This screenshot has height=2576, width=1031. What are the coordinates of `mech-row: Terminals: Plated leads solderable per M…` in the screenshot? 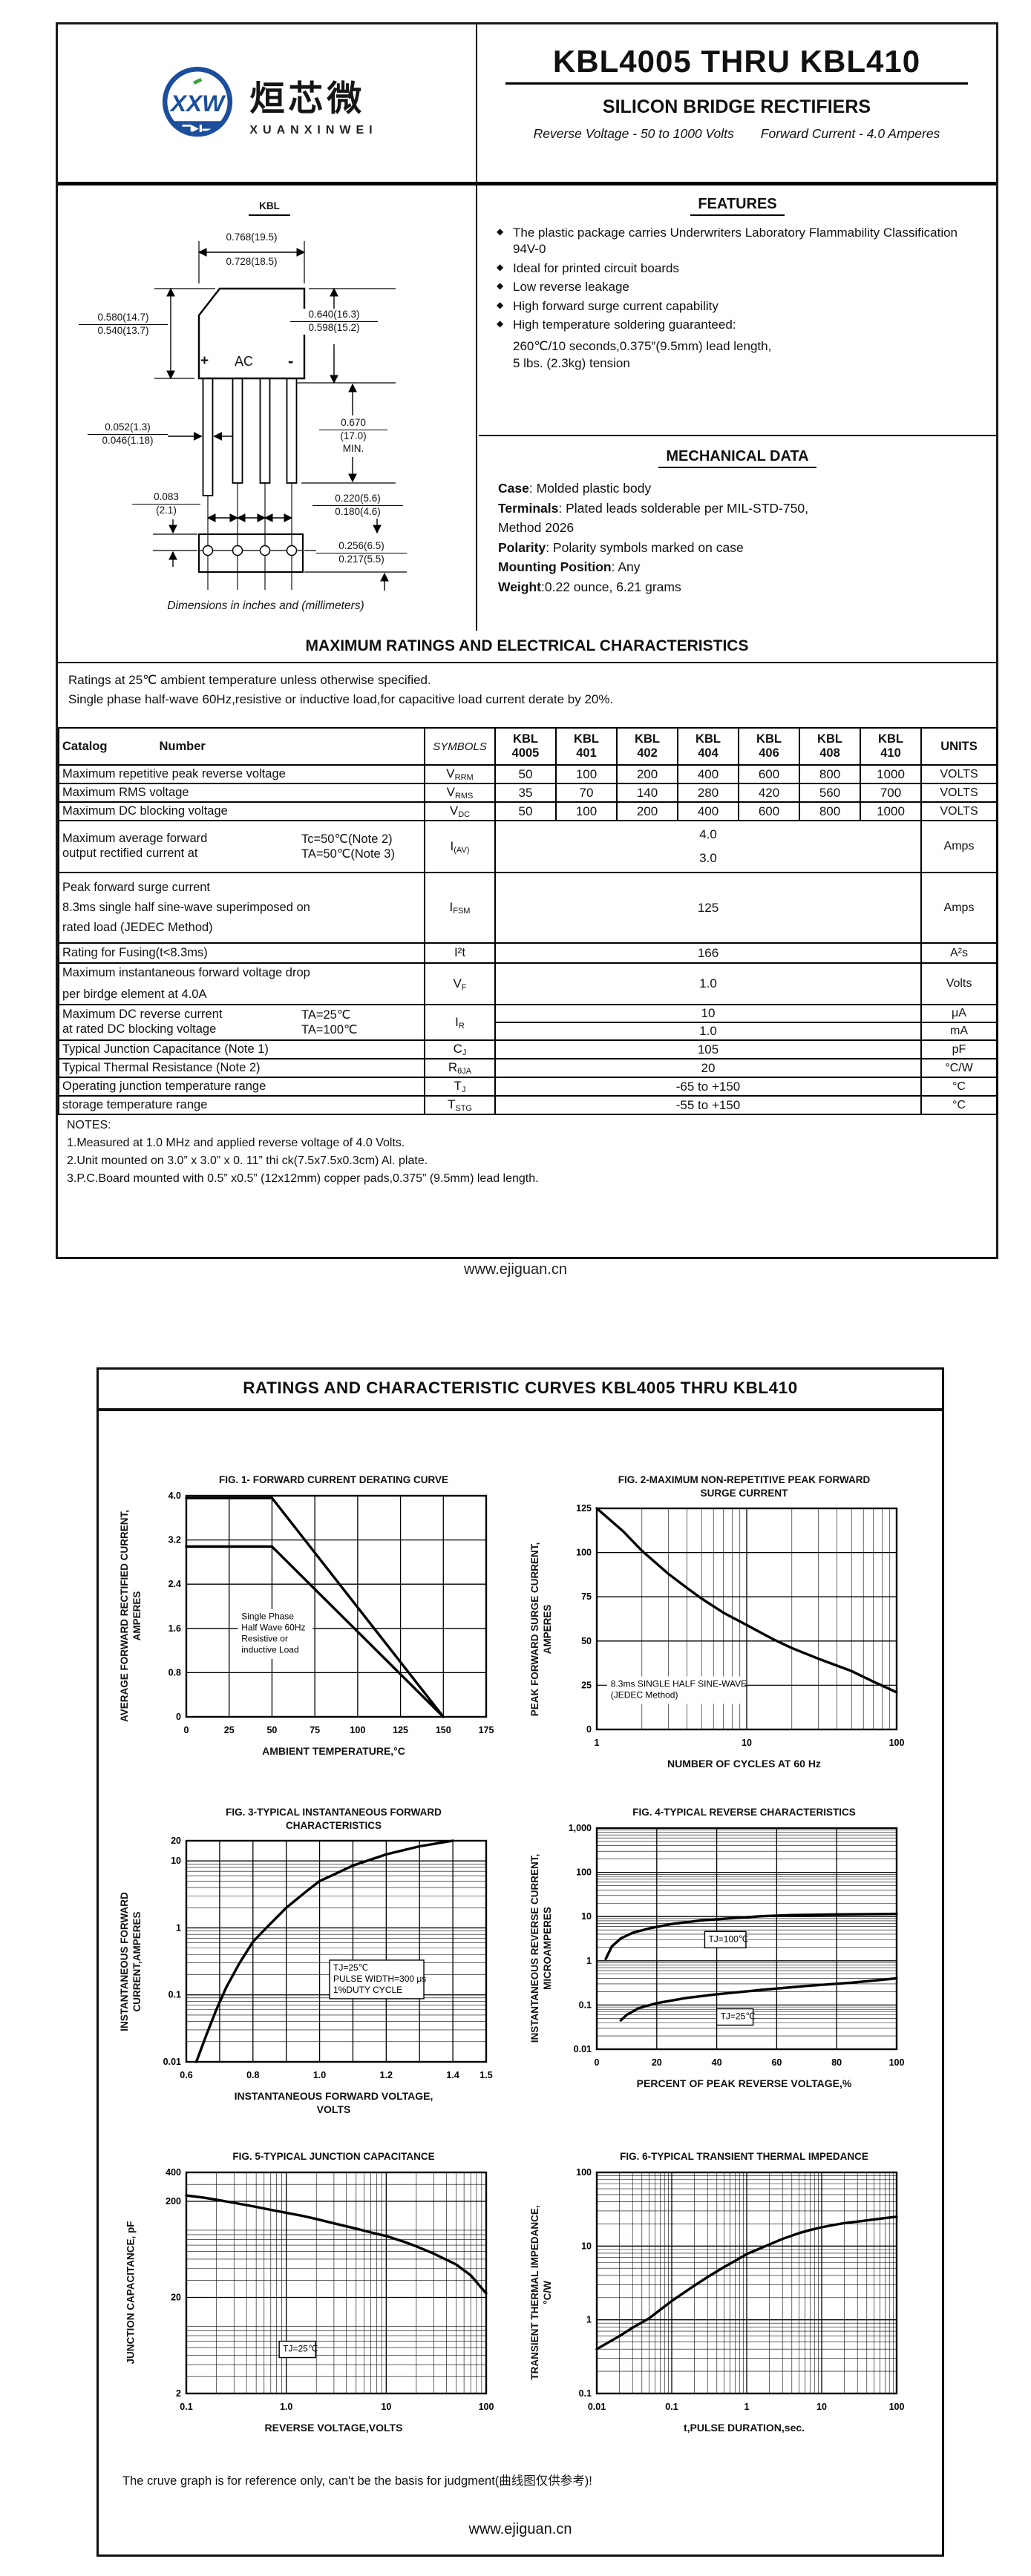 It's located at (653, 508).